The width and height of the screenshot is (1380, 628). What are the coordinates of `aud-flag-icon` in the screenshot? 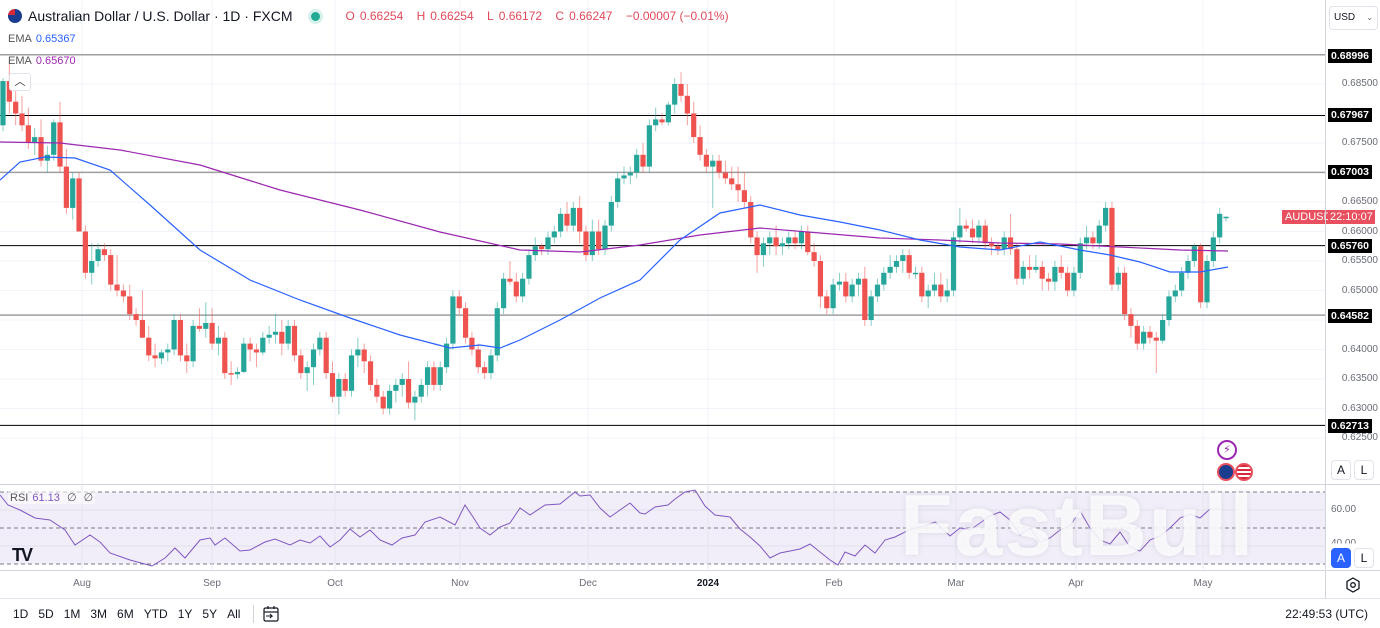 It's located at (15, 16).